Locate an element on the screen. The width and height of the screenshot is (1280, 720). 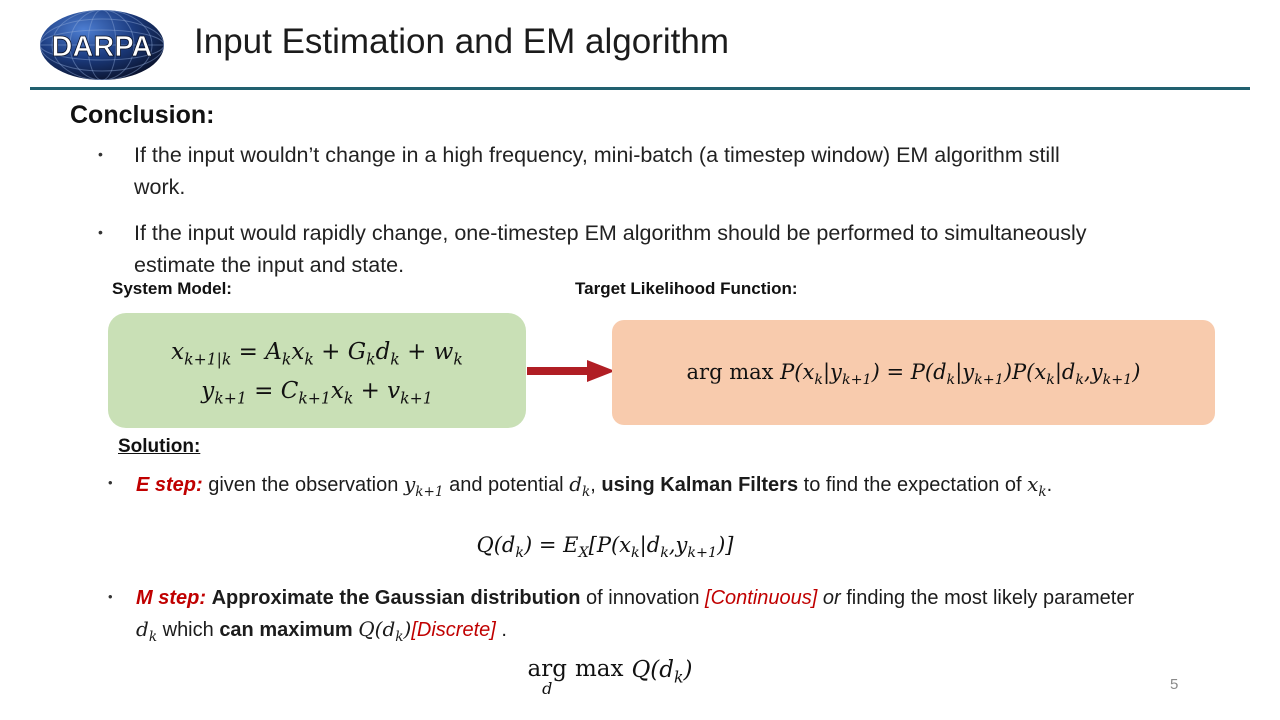
page-number: 5 is located at coordinates (1174, 684).